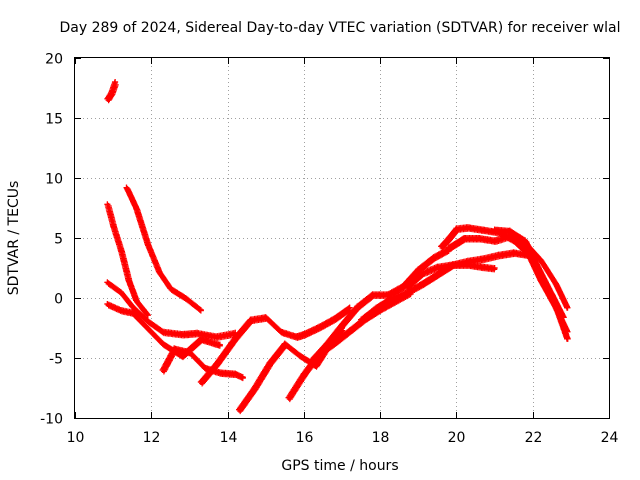 The height and width of the screenshot is (480, 640). Describe the element at coordinates (54, 180) in the screenshot. I see `y-tick-label: 10` at that location.